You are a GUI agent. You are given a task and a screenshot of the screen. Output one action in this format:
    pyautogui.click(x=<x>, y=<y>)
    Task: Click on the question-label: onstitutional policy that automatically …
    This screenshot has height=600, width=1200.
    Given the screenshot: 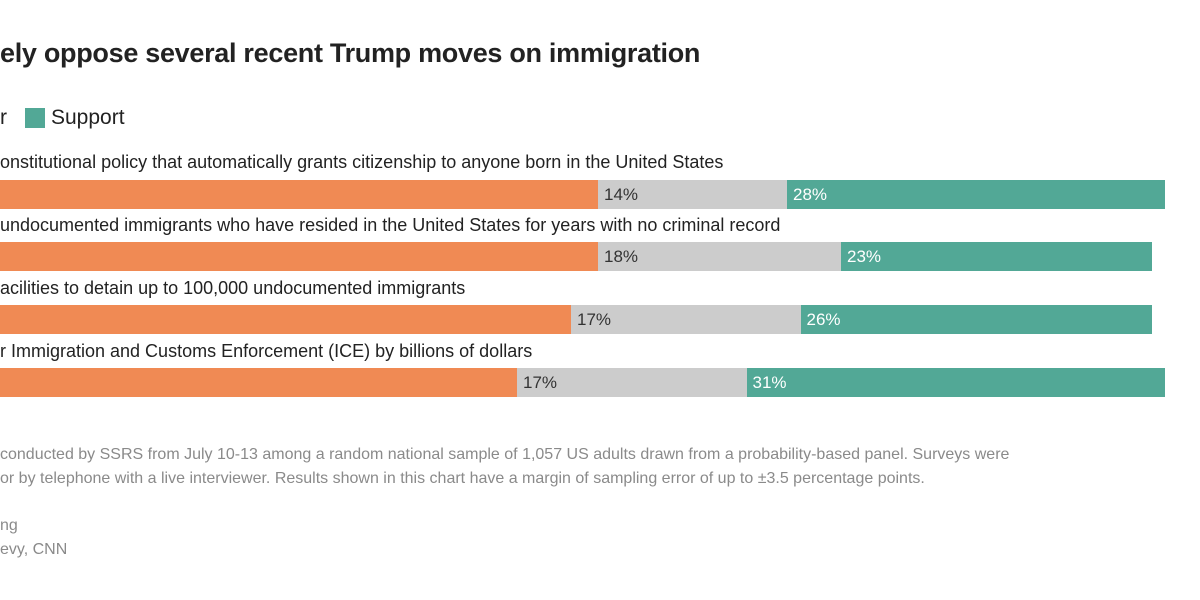 What is the action you would take?
    pyautogui.click(x=362, y=162)
    